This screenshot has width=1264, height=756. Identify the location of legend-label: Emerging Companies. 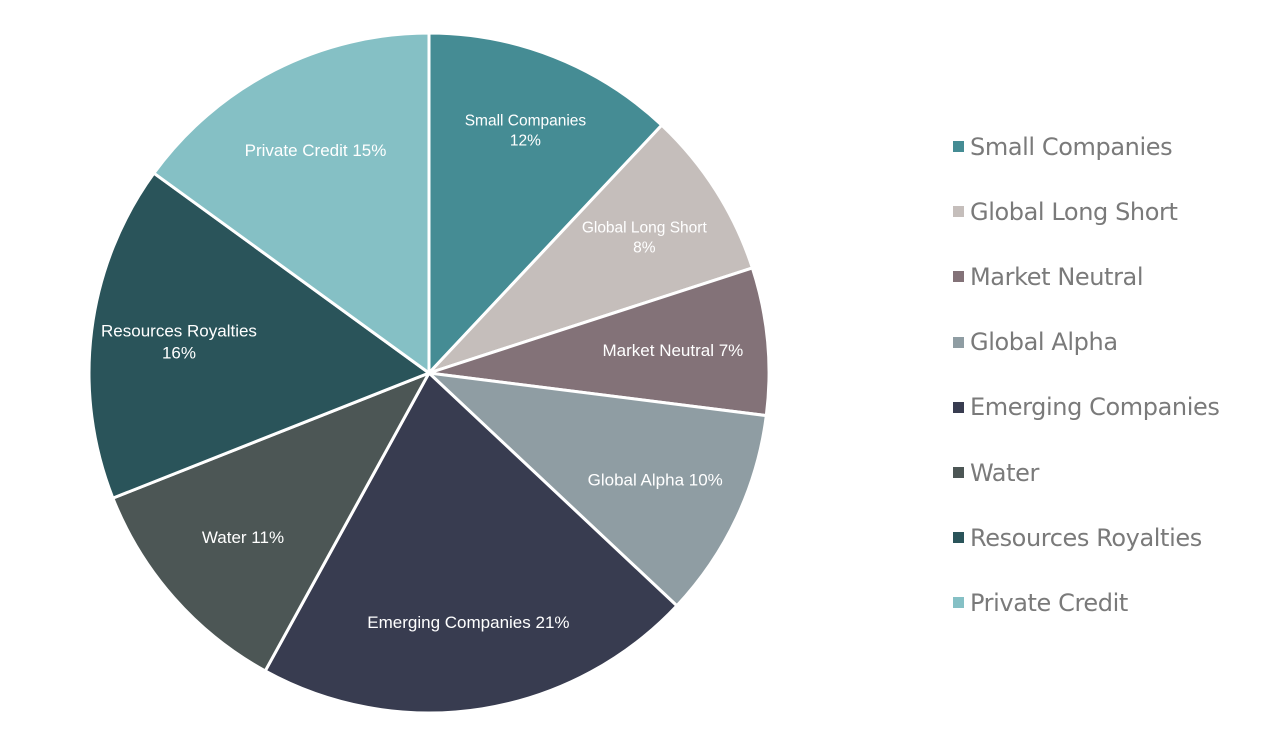
(1095, 407).